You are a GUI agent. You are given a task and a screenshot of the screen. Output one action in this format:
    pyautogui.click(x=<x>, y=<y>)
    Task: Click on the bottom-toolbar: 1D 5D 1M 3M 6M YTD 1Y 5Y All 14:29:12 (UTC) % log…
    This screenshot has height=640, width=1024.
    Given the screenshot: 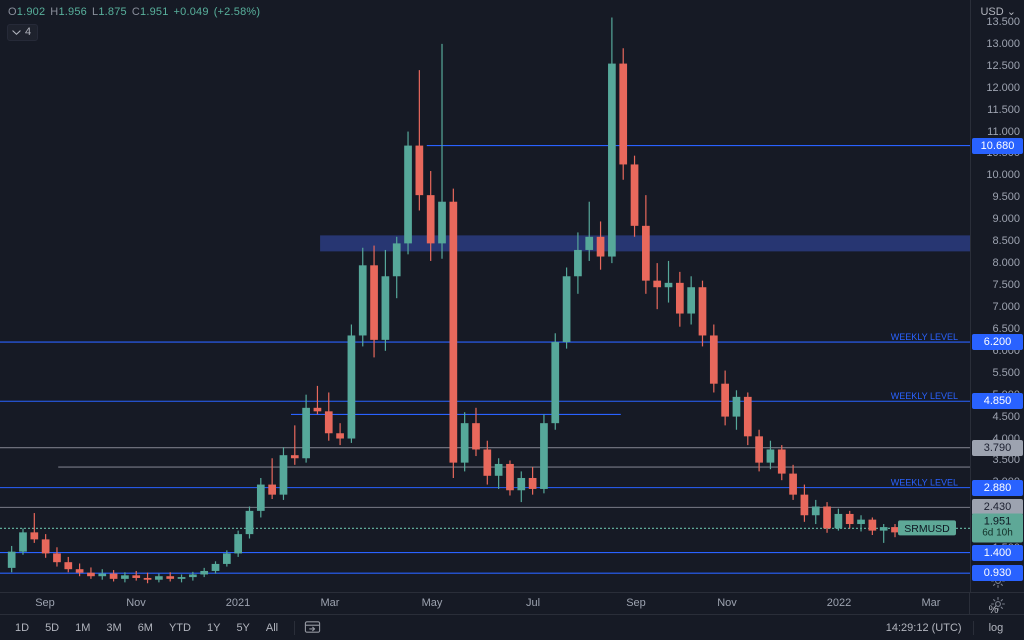 What is the action you would take?
    pyautogui.click(x=512, y=622)
    